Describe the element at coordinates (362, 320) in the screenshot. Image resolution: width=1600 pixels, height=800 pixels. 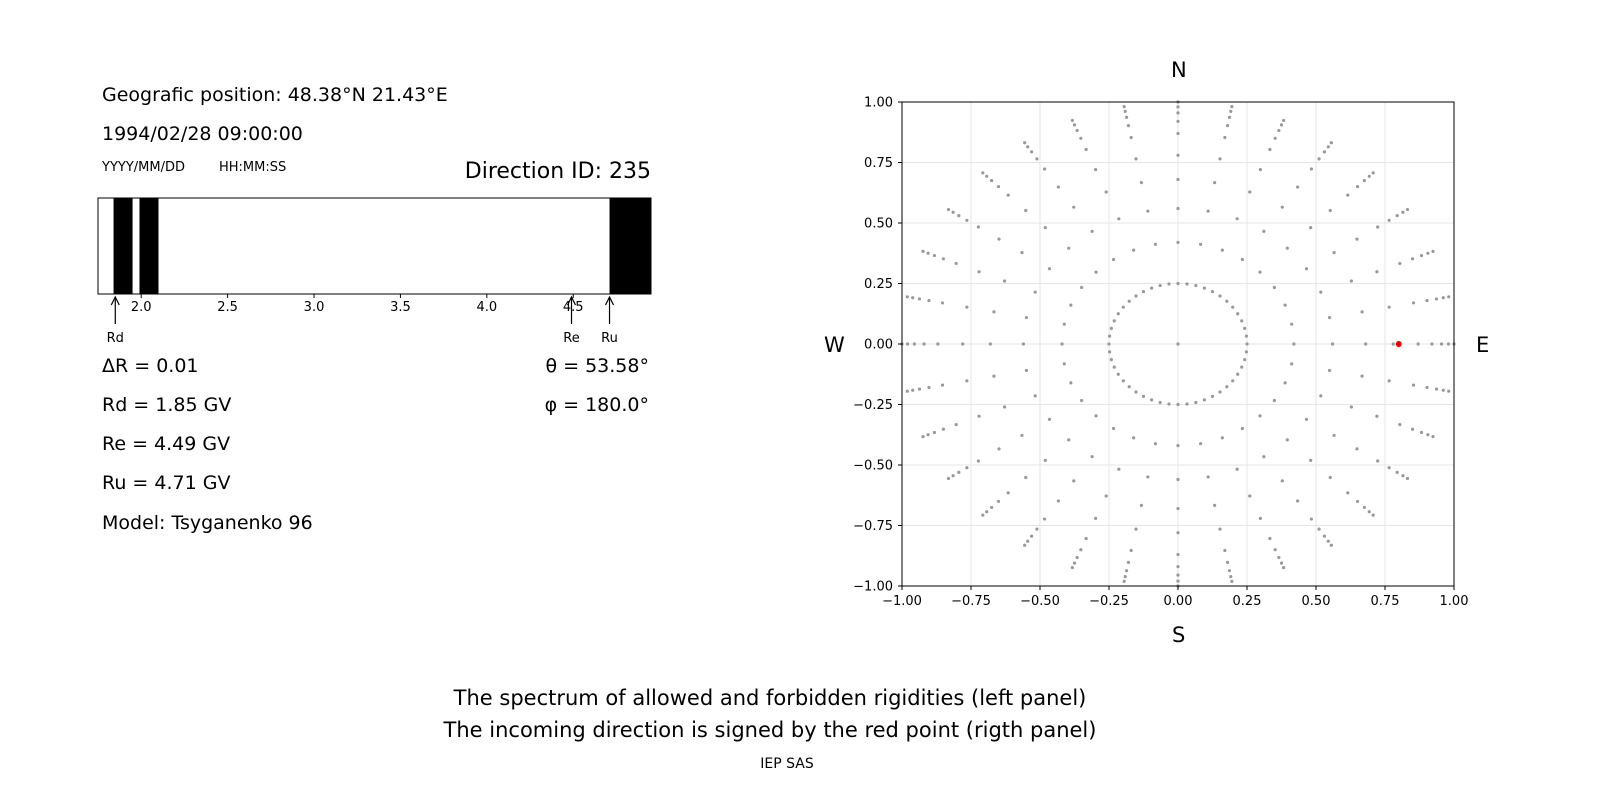
I see `spectrum-markers: Rd Re Ru` at that location.